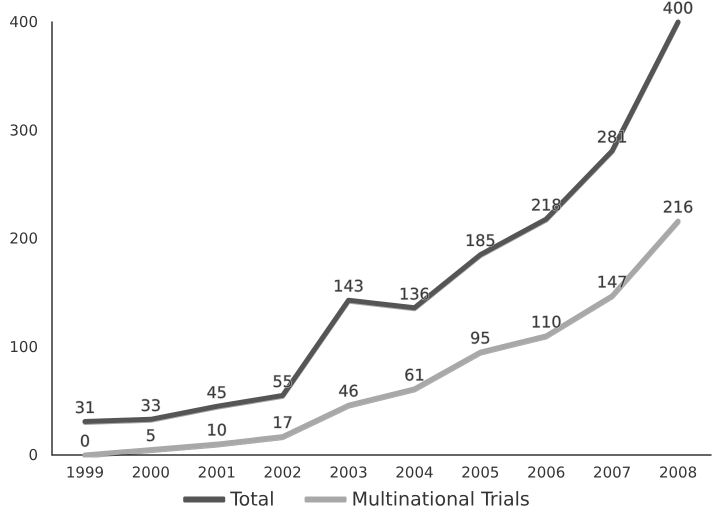 The width and height of the screenshot is (713, 518). What do you see at coordinates (414, 294) in the screenshot?
I see `data-label: 136` at bounding box center [414, 294].